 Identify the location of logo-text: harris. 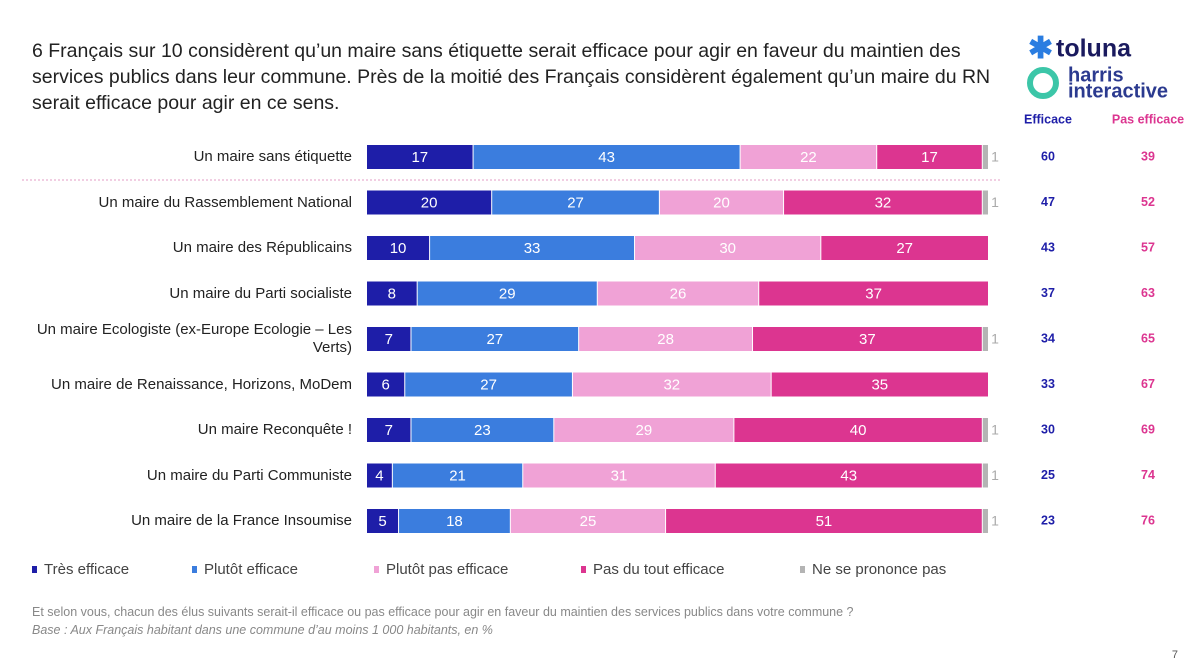
(1096, 75).